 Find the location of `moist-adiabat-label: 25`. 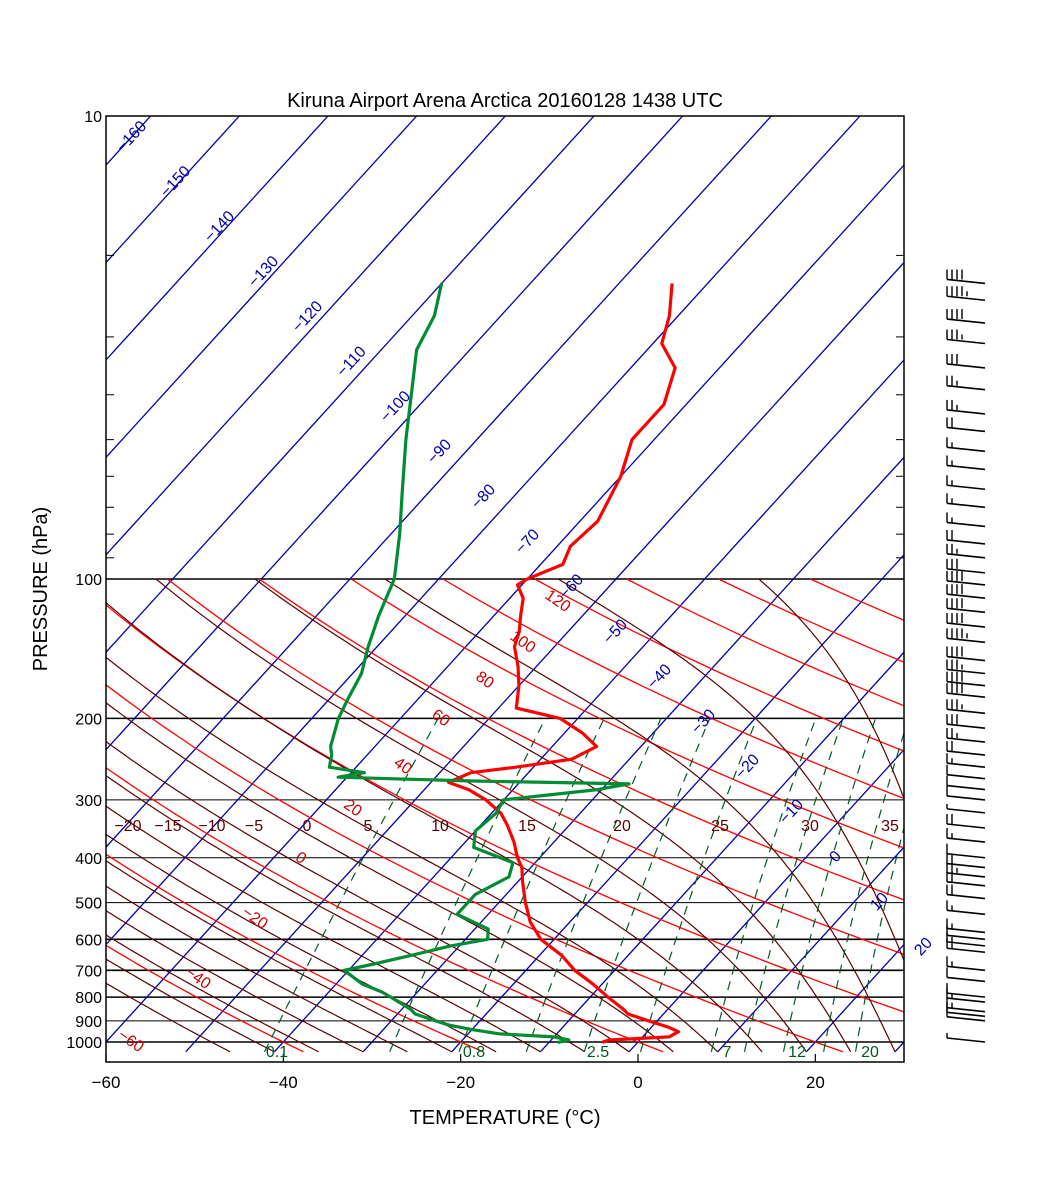

moist-adiabat-label: 25 is located at coordinates (720, 826).